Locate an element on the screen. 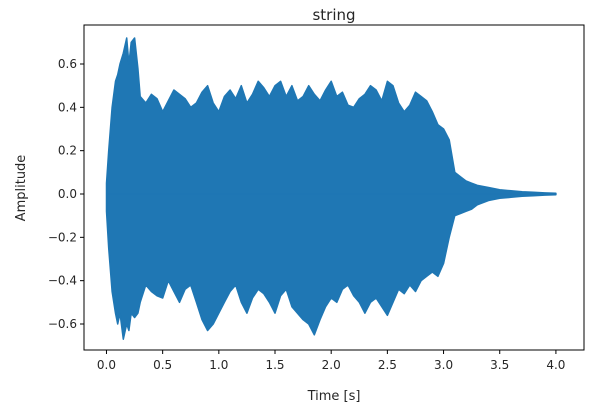 The width and height of the screenshot is (603, 416). y-axis: −0.6 −0.4 −0.2 0.0 0.2 0.4 0.6 is located at coordinates (66, 194).